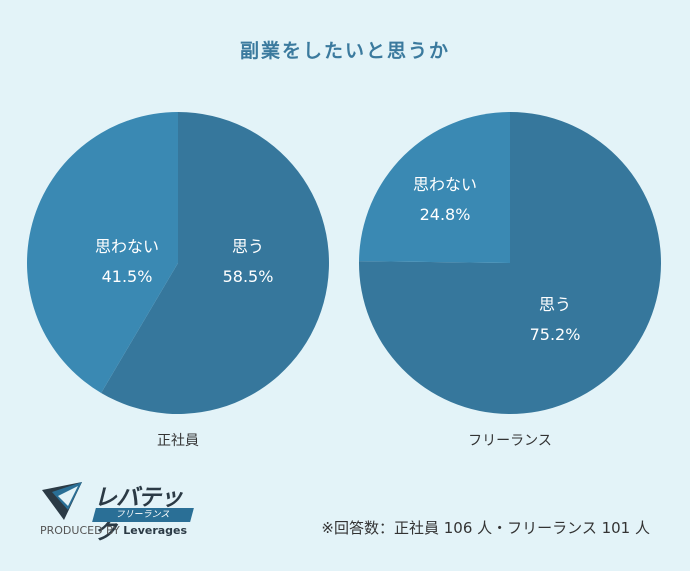 This screenshot has height=571, width=690. What do you see at coordinates (555, 320) in the screenshot?
I see `slice-label-omou-freelance: 思う 75.2%` at bounding box center [555, 320].